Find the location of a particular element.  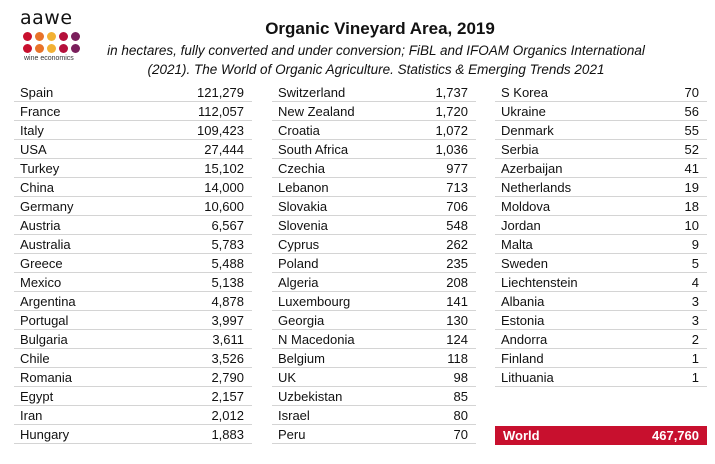

table-row: Mexico 5,138 is located at coordinates (133, 282).